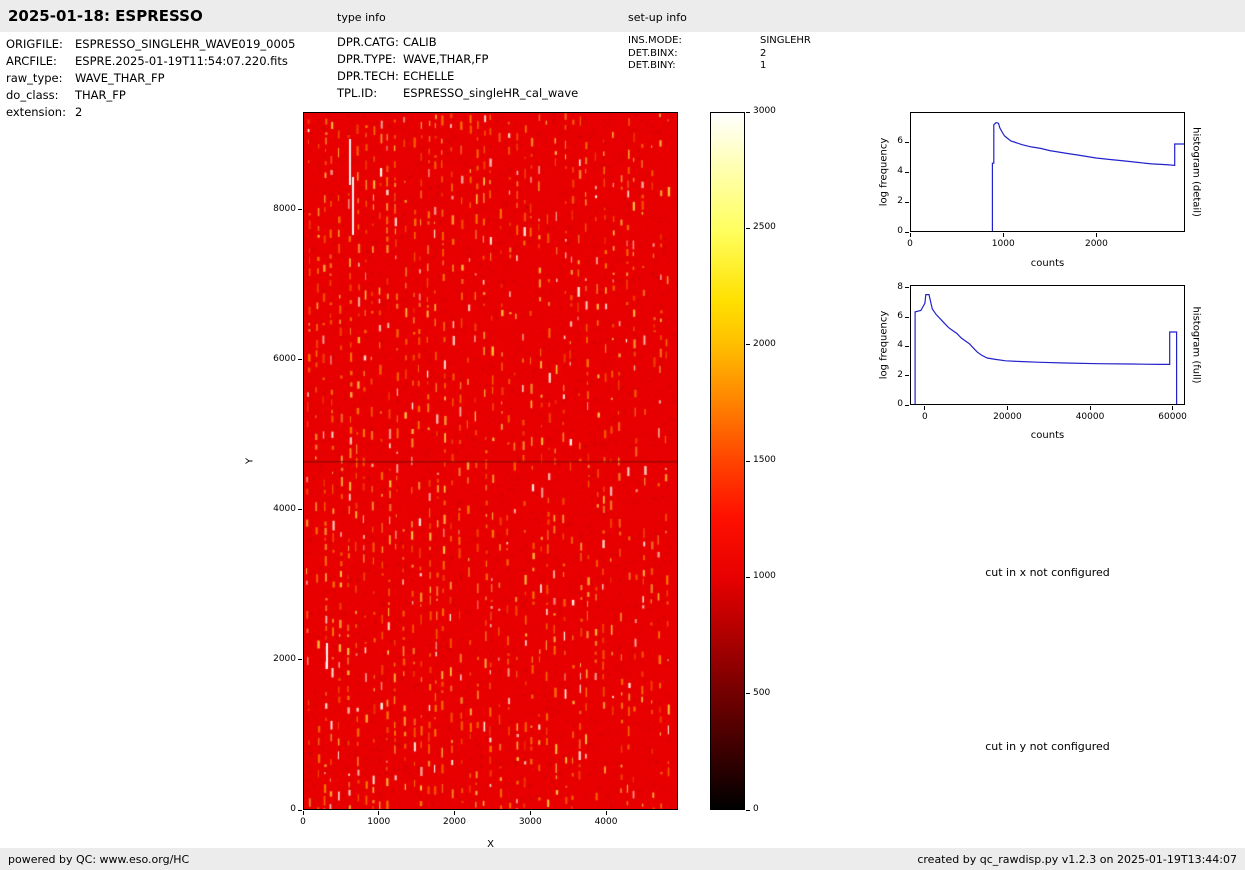 Image resolution: width=1245 pixels, height=870 pixels. Describe the element at coordinates (764, 460) in the screenshot. I see `colorbar-tick-label: 1500` at that location.